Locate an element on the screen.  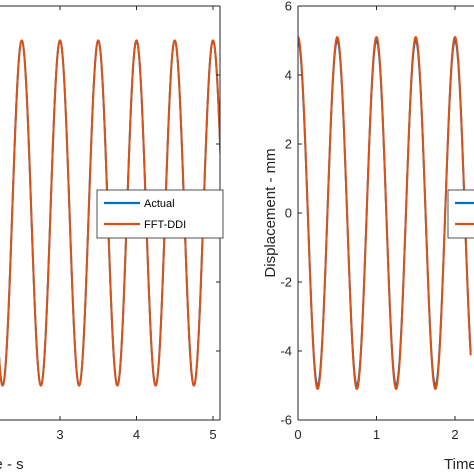
right-y-tick-label: -6 is located at coordinates (286, 420).